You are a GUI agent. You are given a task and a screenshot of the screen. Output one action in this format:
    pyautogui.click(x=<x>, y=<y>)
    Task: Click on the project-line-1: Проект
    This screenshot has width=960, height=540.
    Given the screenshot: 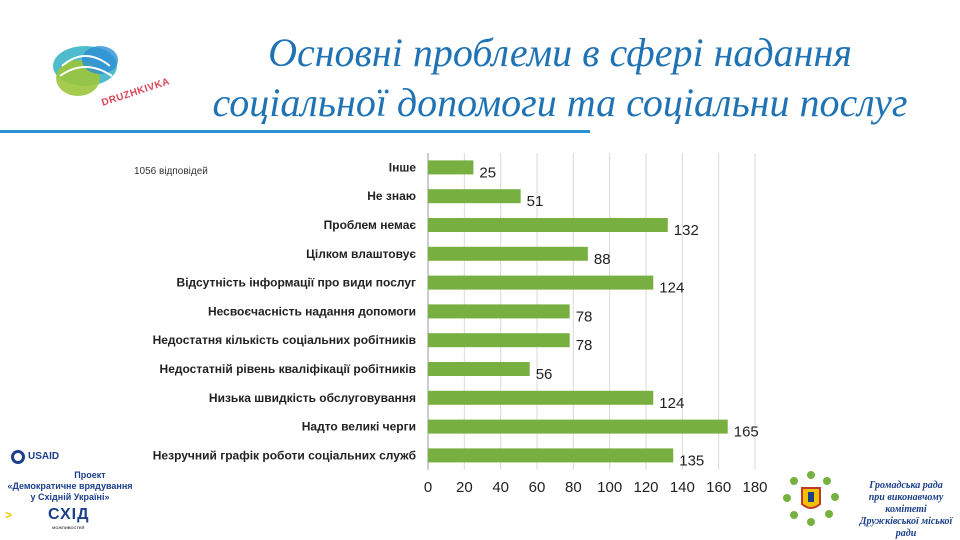 What is the action you would take?
    pyautogui.click(x=90, y=475)
    